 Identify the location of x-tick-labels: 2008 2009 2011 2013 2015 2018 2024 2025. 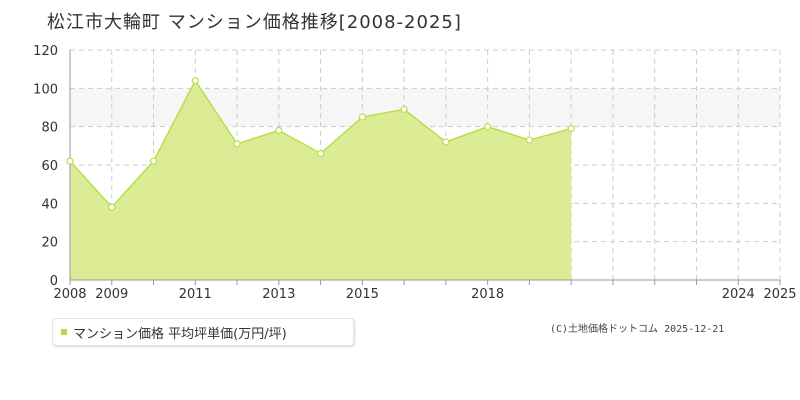
(424, 294).